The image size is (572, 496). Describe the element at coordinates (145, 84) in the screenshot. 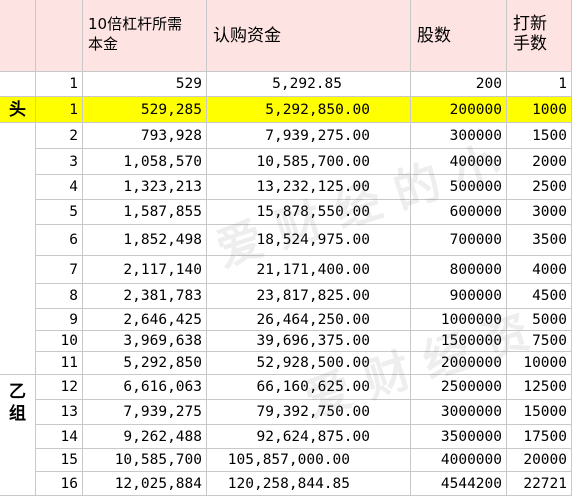

I see `principal-cell: 529` at that location.